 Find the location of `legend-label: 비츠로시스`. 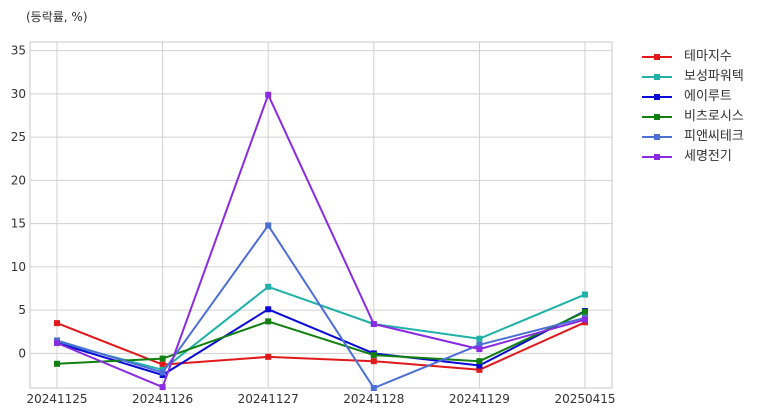

legend-label: 비츠로시스 is located at coordinates (714, 116).